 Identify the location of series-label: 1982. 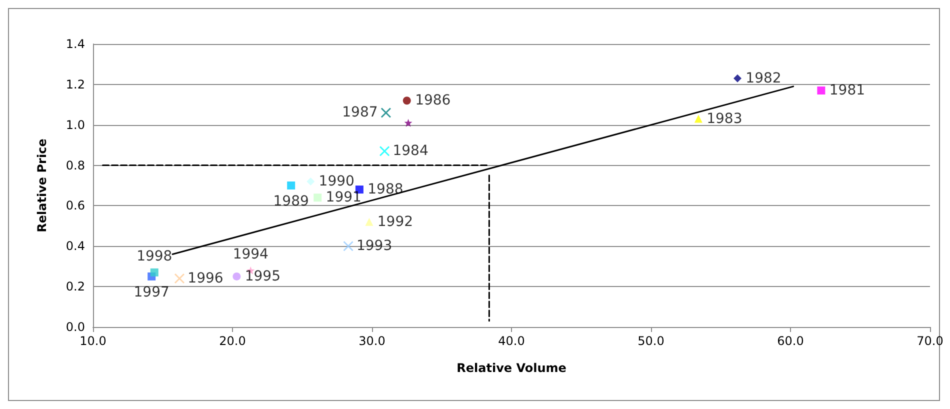
(764, 78).